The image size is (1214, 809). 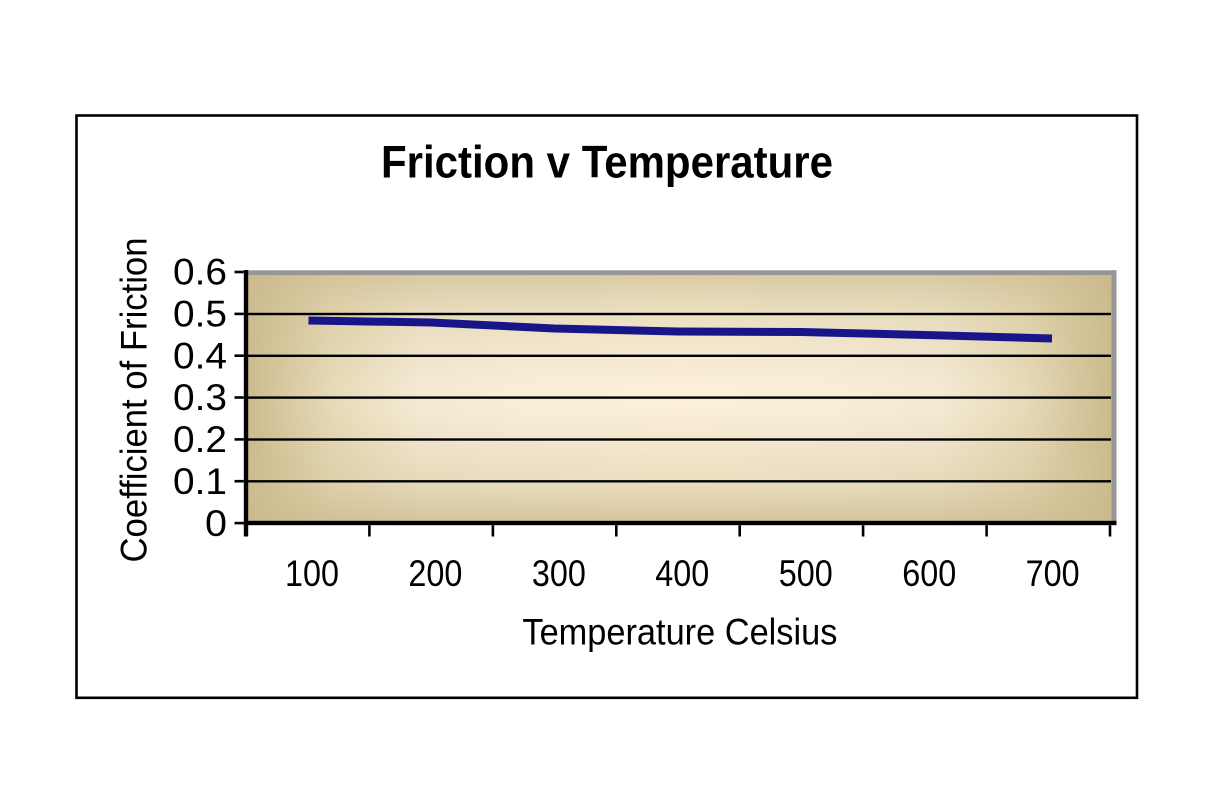 I want to click on svg-text: 500, so click(x=806, y=573).